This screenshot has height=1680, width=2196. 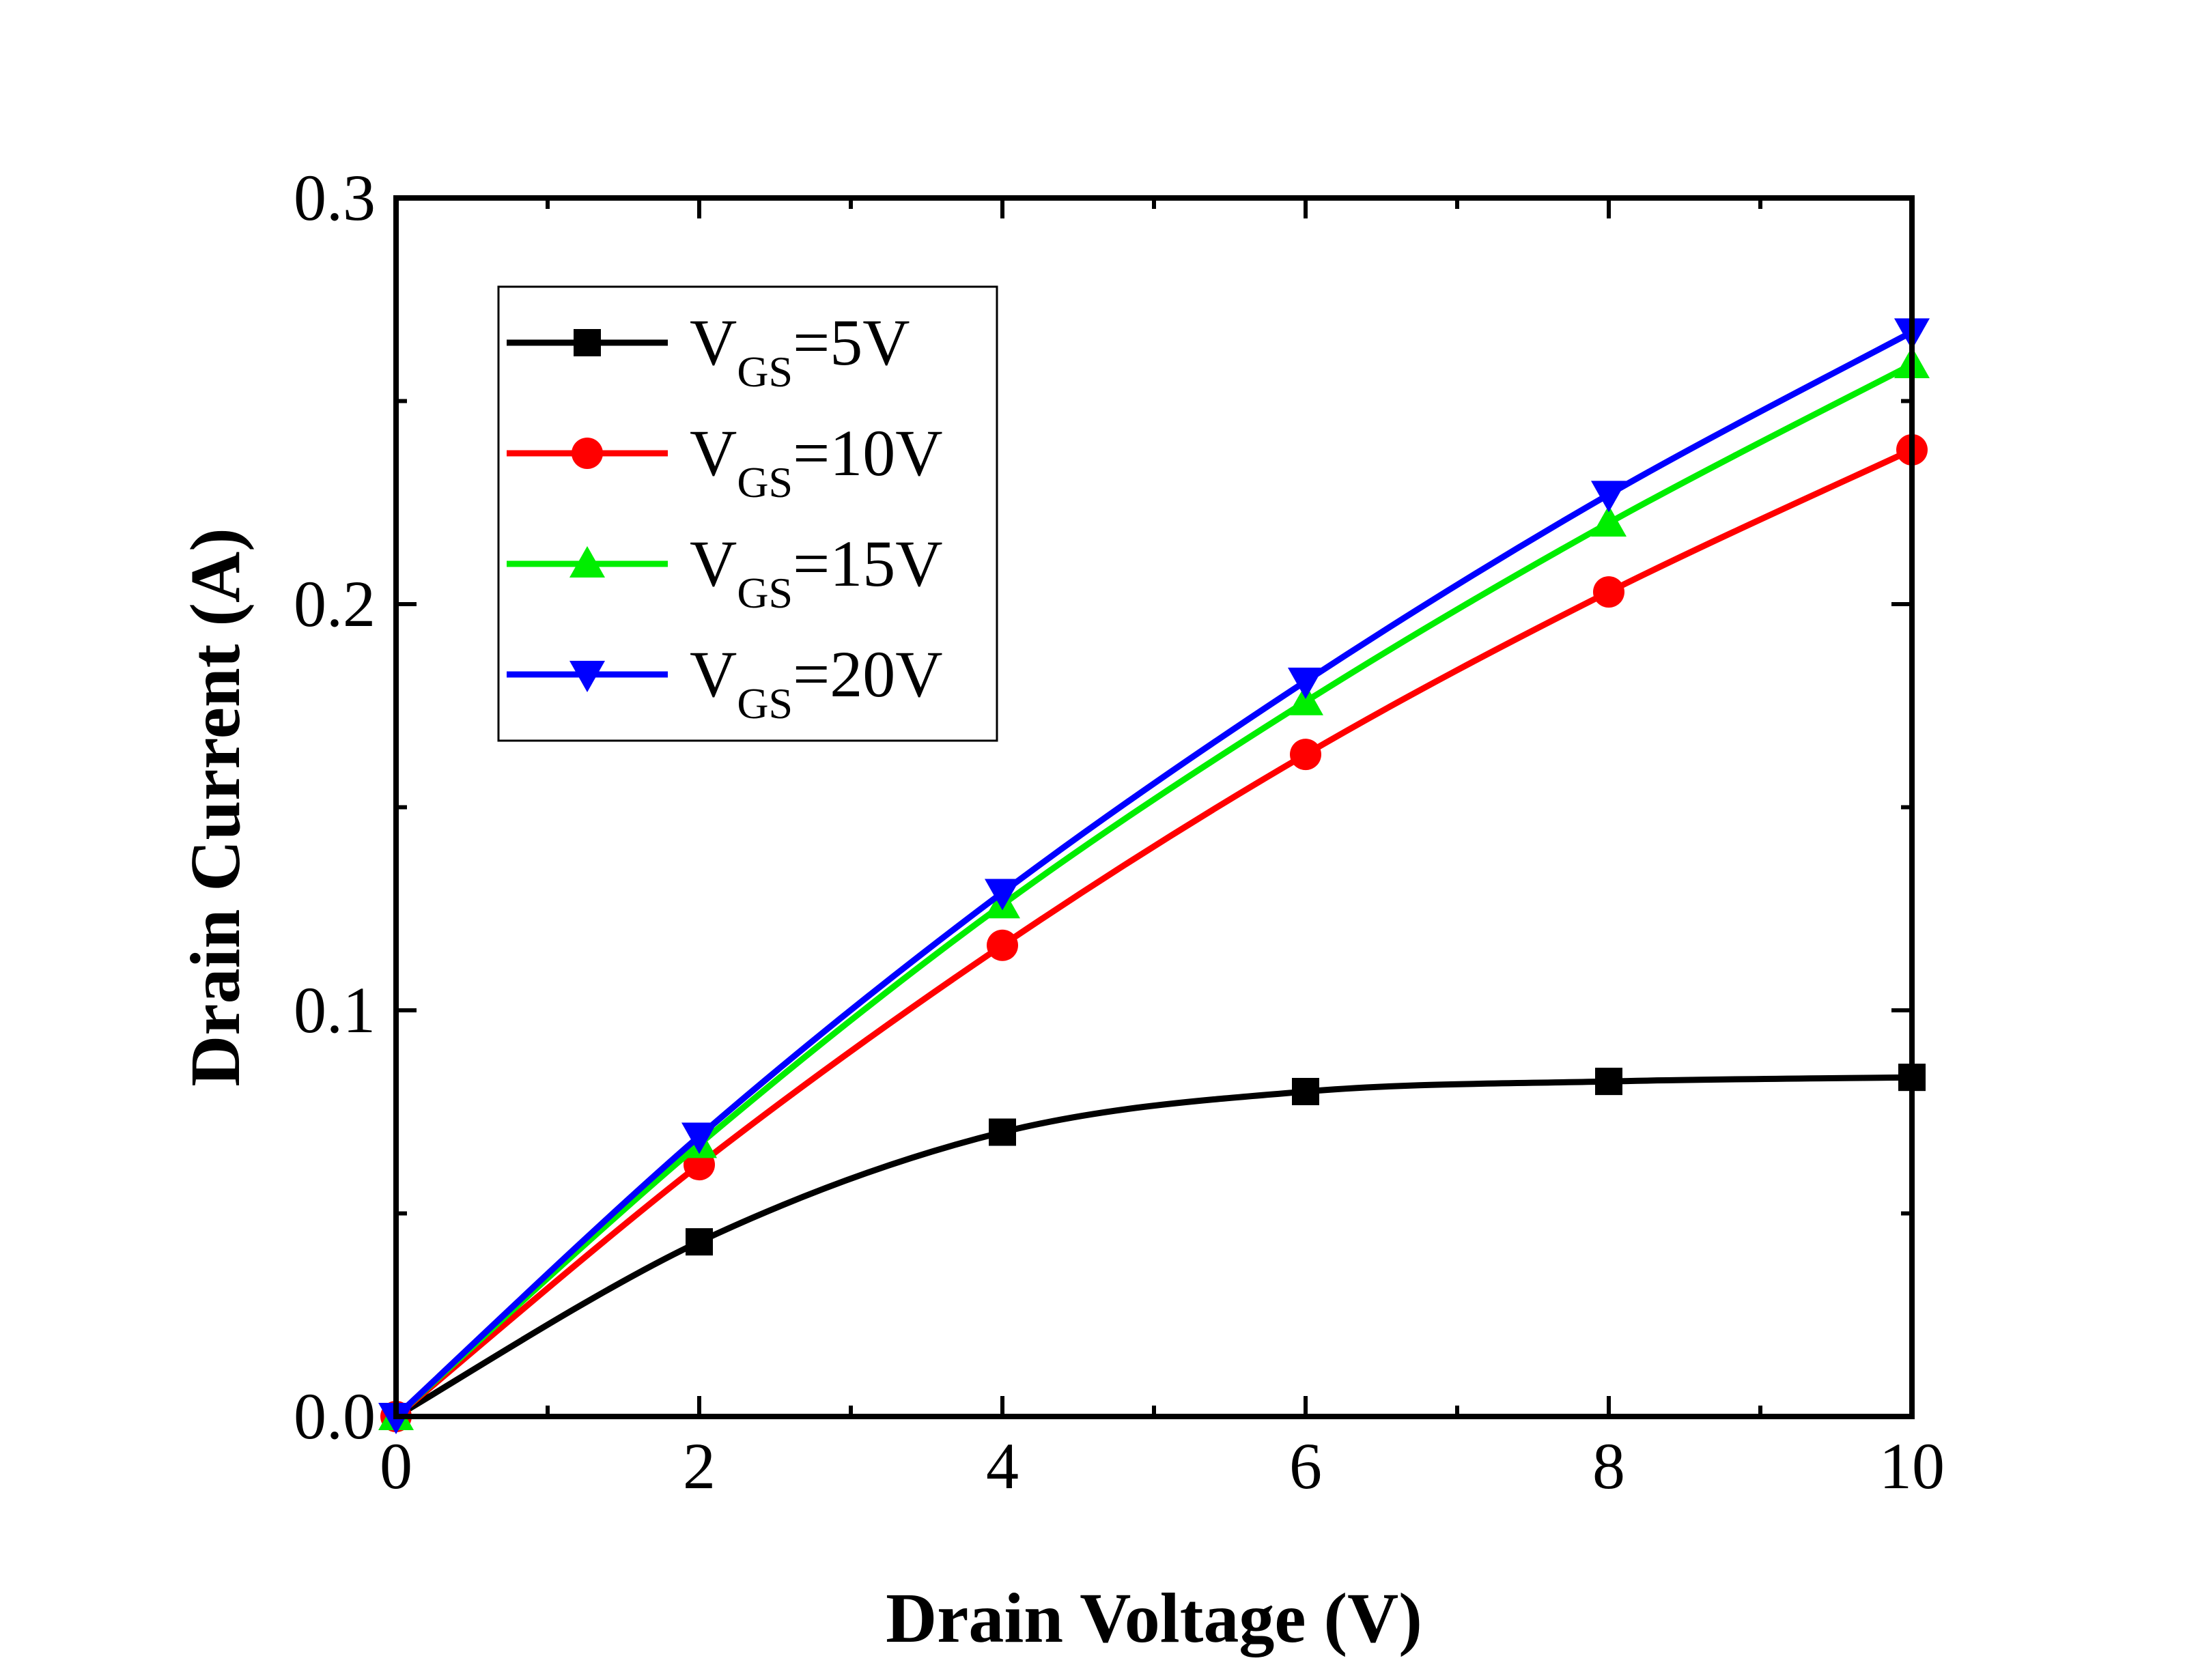 What do you see at coordinates (396, 1466) in the screenshot?
I see `x-tick-label: 0` at bounding box center [396, 1466].